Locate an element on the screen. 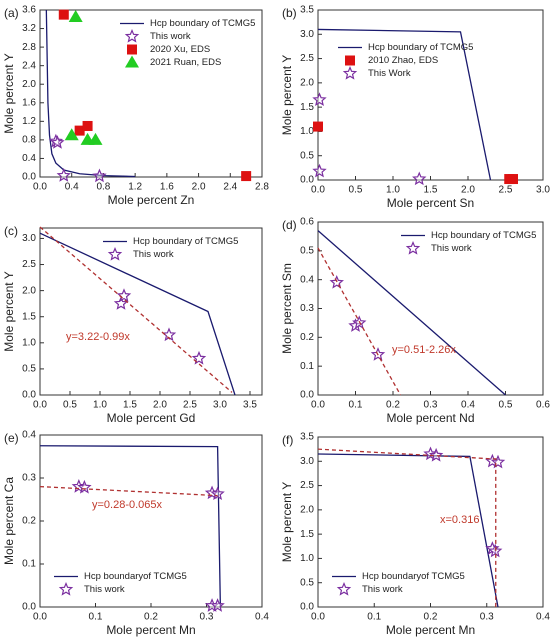 Image resolution: width=552 pixels, height=639 pixels. y-tick-label: 3.5 is located at coordinates (307, 10).